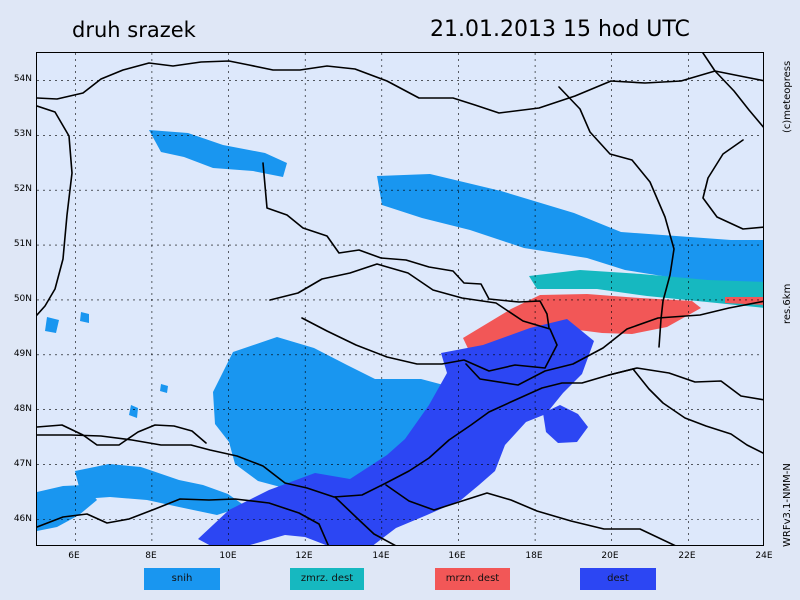 This screenshot has height=600, width=800. What do you see at coordinates (565, 424) in the screenshot?
I see `rain-area-east` at bounding box center [565, 424].